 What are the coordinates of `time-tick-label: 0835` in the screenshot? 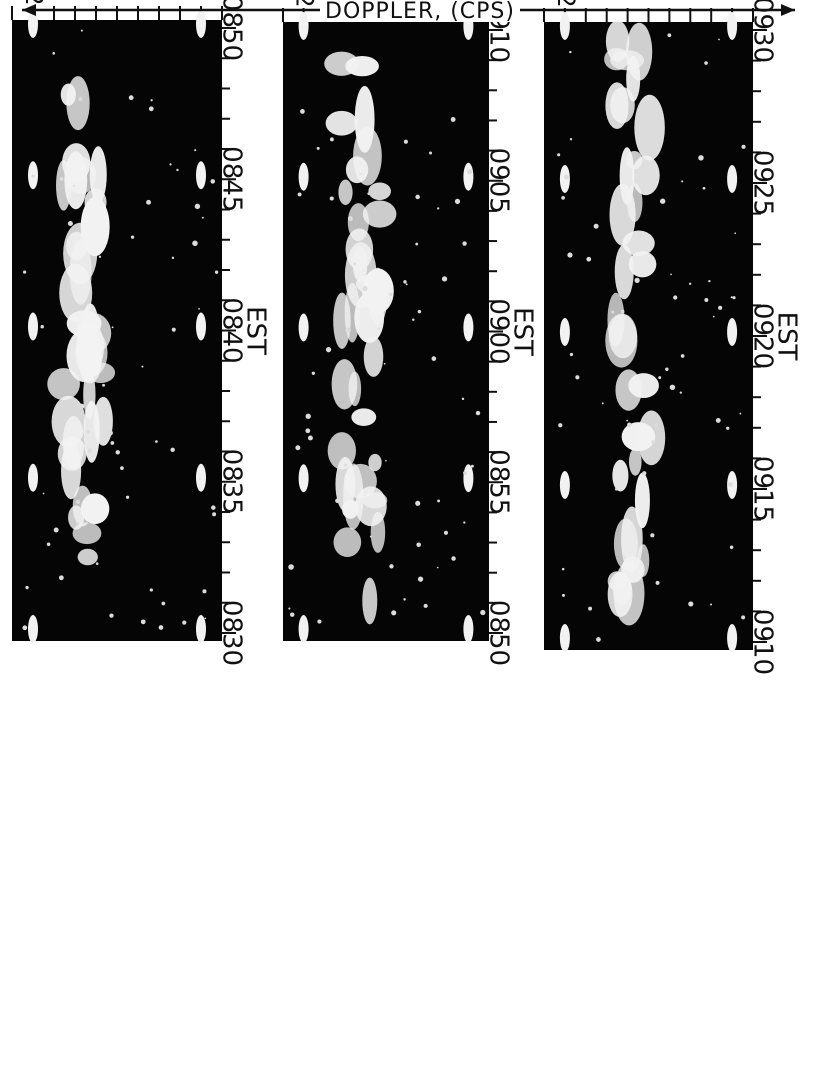 It's located at (232, 482).